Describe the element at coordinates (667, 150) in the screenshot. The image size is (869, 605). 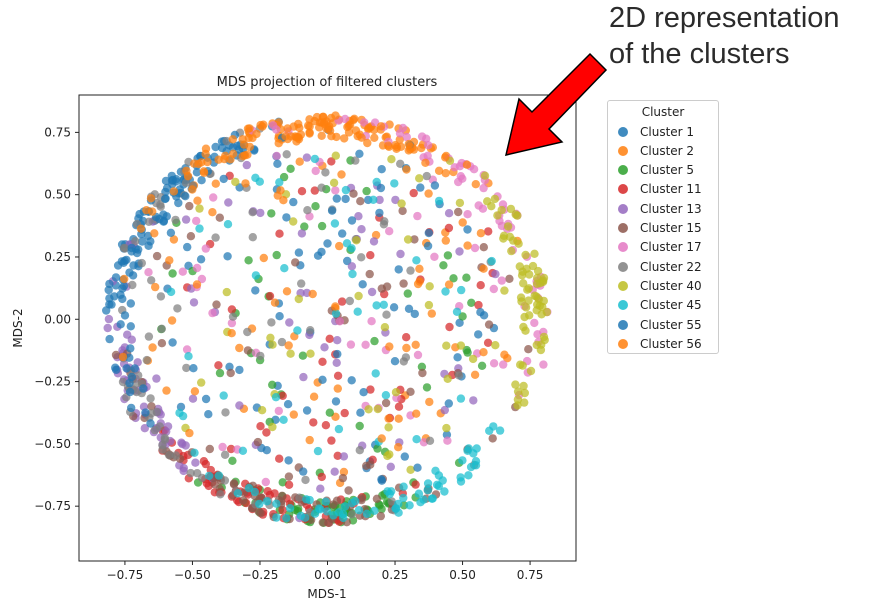
I see `legend-label: Cluster 2` at that location.